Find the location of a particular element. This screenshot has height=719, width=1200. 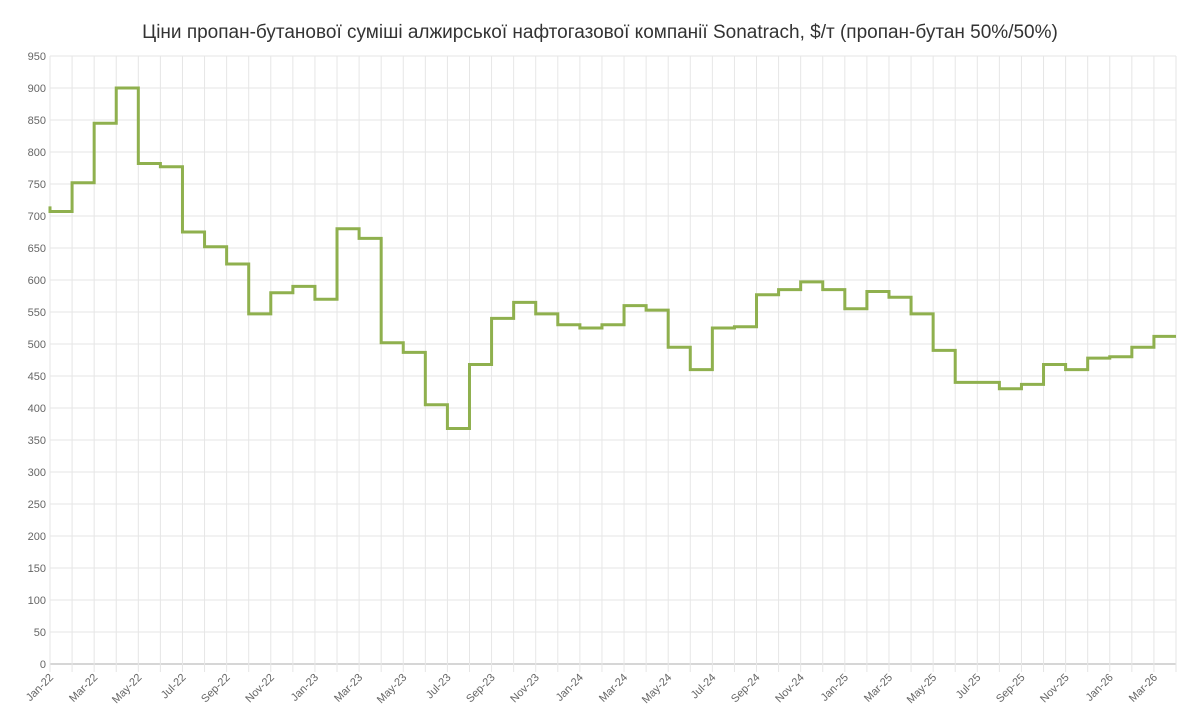

y-tick-label: 400 is located at coordinates (37, 409).